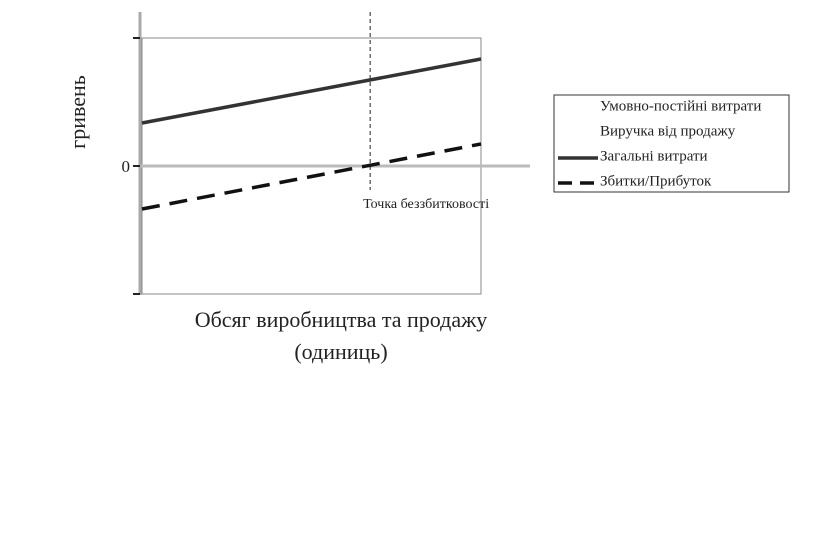 The height and width of the screenshot is (554, 817). What do you see at coordinates (656, 181) in the screenshot?
I see `legend-label: Збитки/Прибуток` at bounding box center [656, 181].